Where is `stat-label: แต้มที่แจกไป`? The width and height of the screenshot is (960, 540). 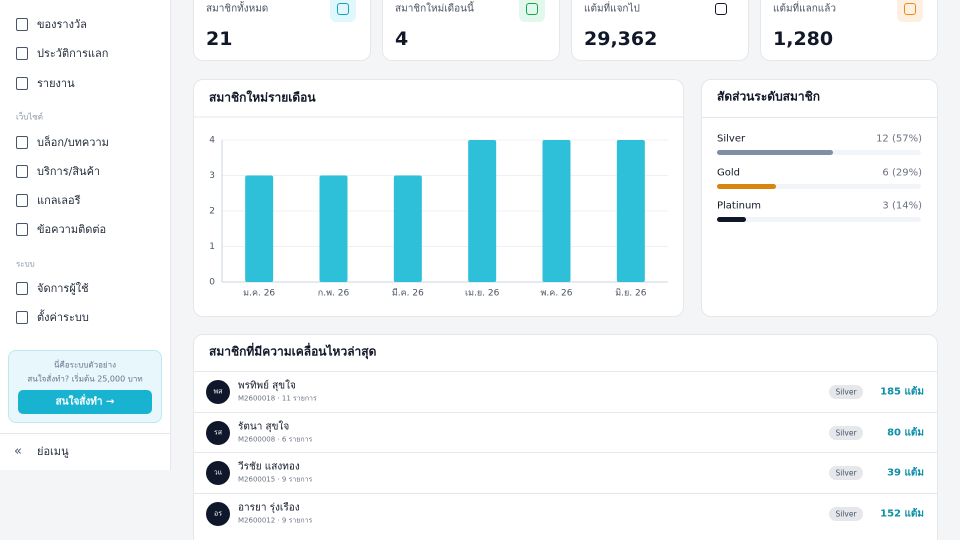
stat-label: แต้มที่แจกไป is located at coordinates (612, 9).